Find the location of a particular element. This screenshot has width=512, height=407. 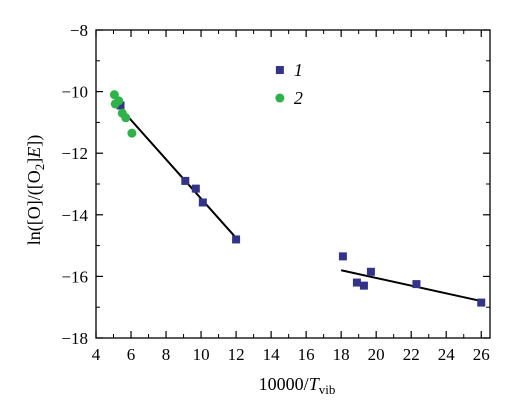

x-tick-label: 24 is located at coordinates (447, 354).